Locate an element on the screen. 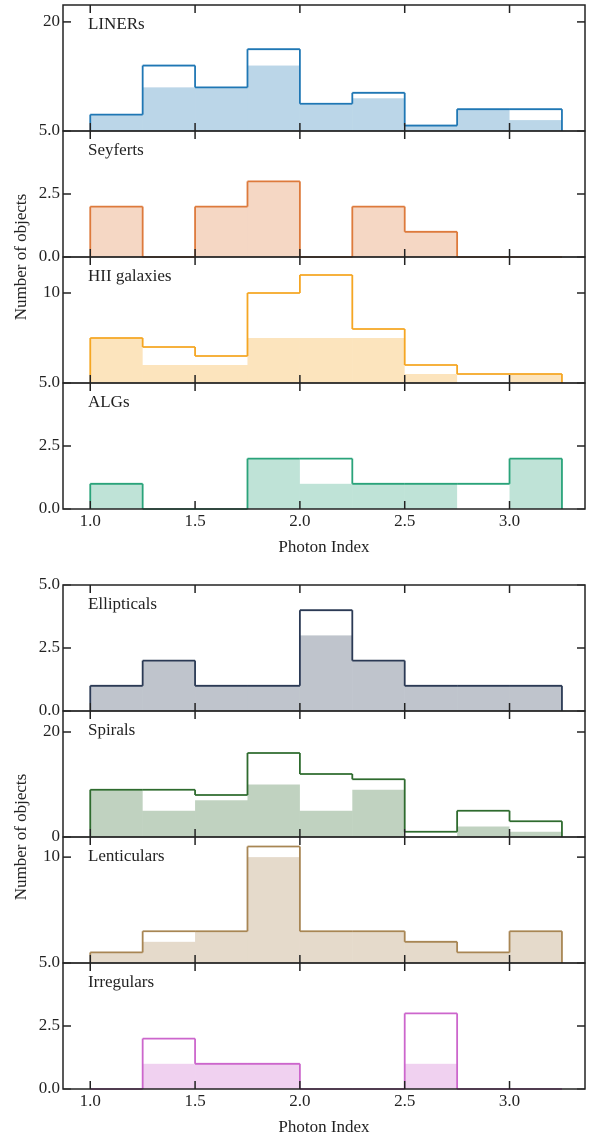 The width and height of the screenshot is (590, 1139). panel-label: Ellipticals is located at coordinates (122, 603).